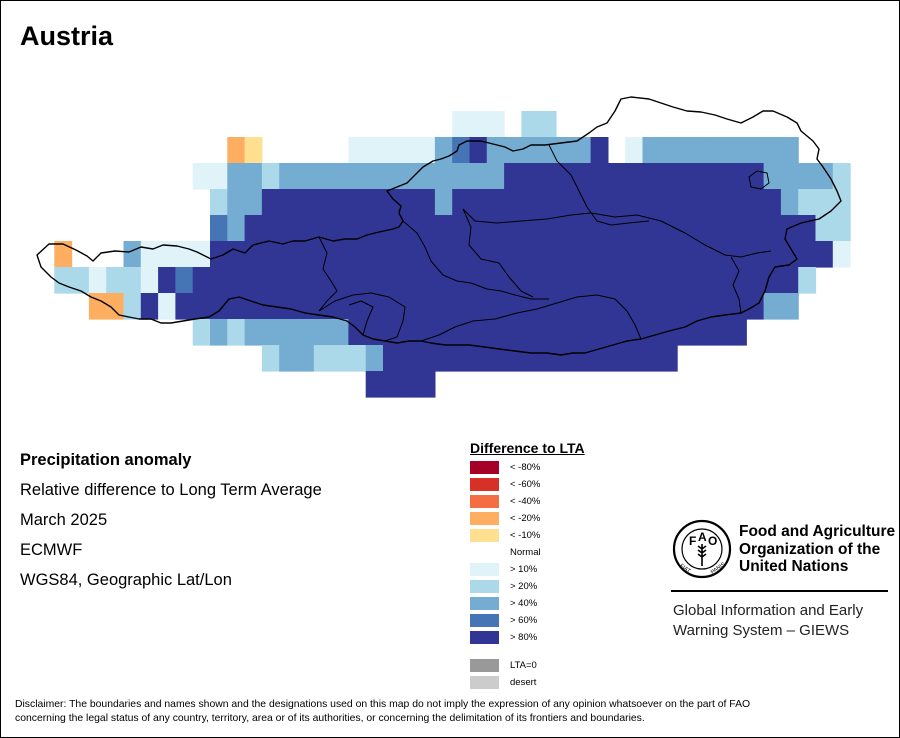 The width and height of the screenshot is (900, 738). What do you see at coordinates (525, 484) in the screenshot?
I see `legend-label: < -60%` at bounding box center [525, 484].